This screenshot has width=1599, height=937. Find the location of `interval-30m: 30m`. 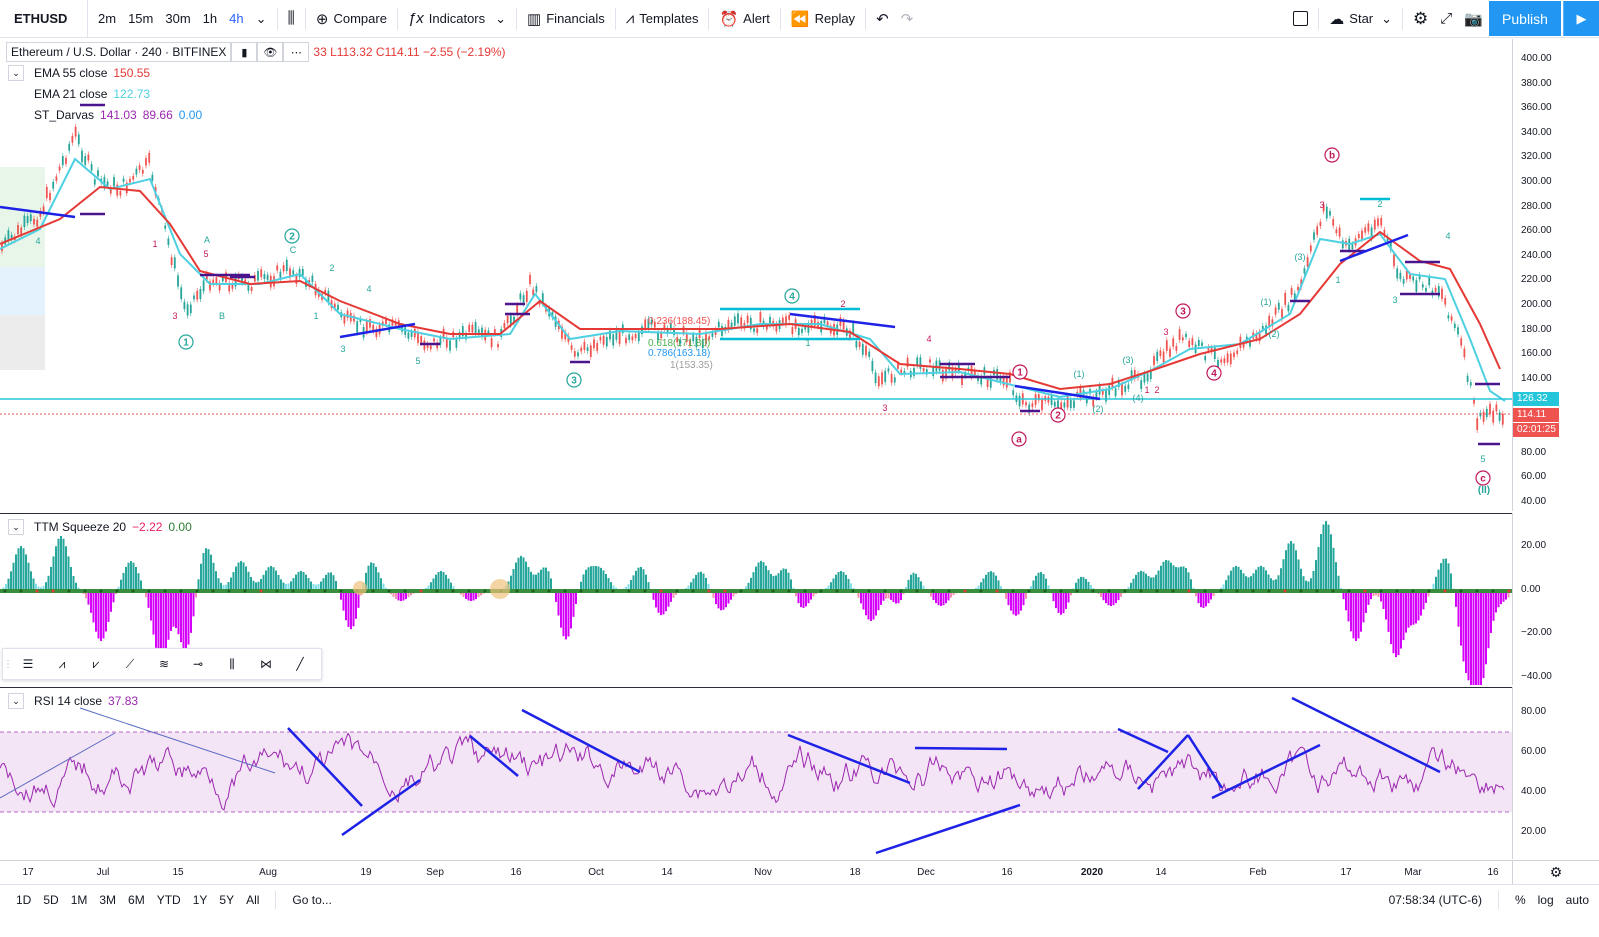

interval-30m: 30m is located at coordinates (178, 18).